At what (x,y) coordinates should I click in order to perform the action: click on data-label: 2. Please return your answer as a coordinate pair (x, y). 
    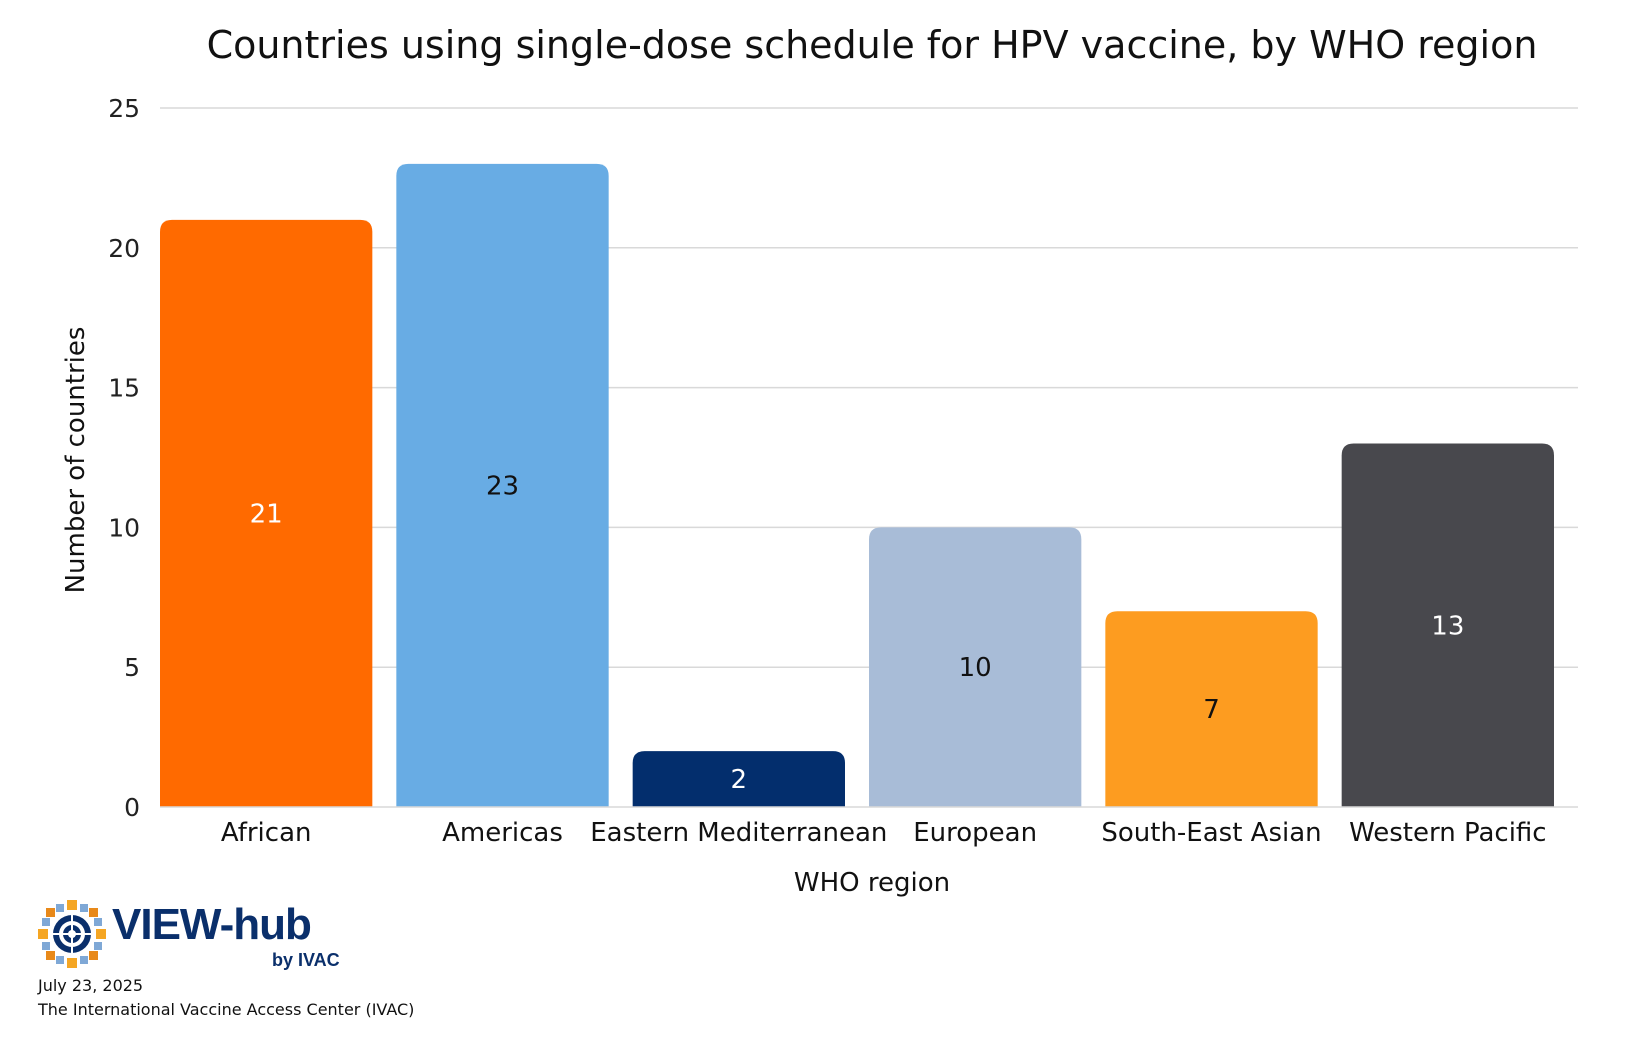
    Looking at the image, I should click on (739, 780).